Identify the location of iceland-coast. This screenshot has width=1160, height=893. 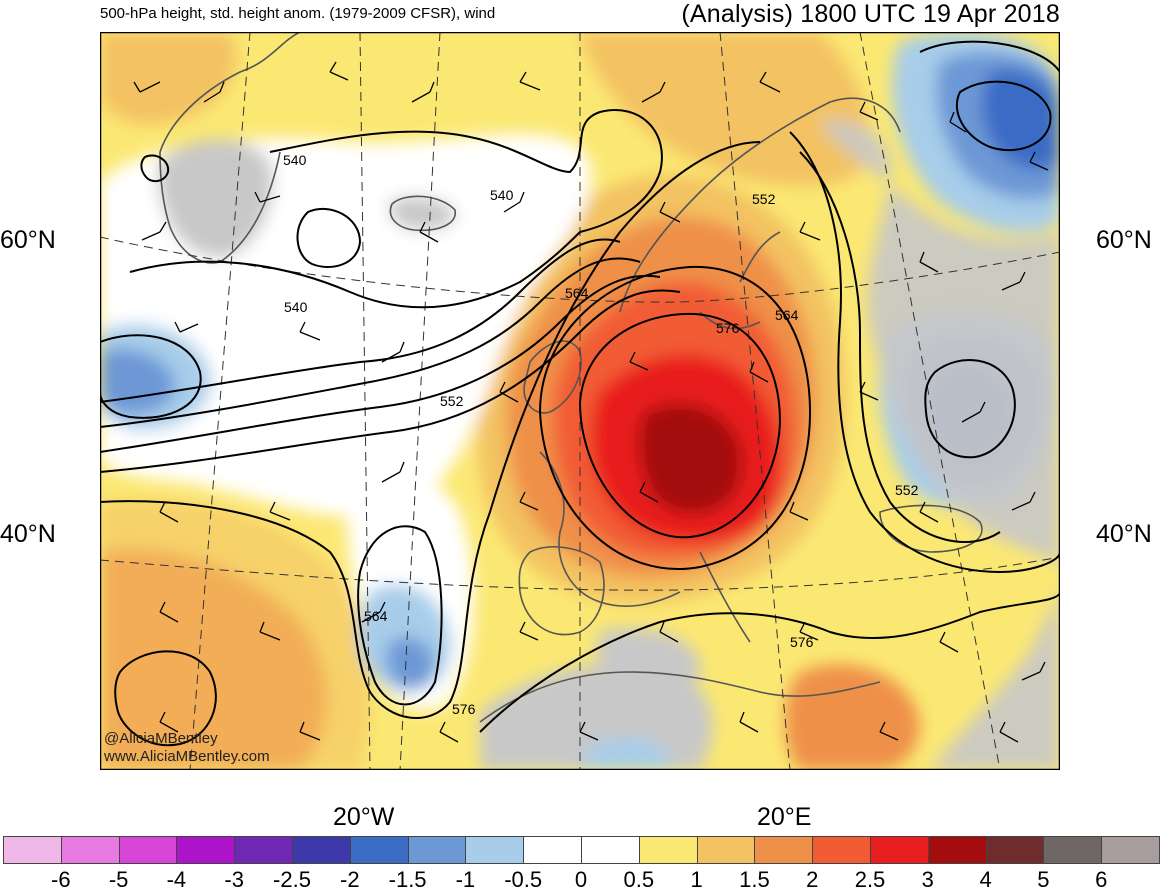
(422, 213).